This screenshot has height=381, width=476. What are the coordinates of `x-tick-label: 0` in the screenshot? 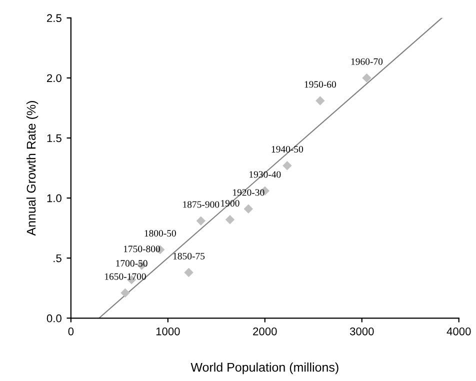 It's located at (71, 331).